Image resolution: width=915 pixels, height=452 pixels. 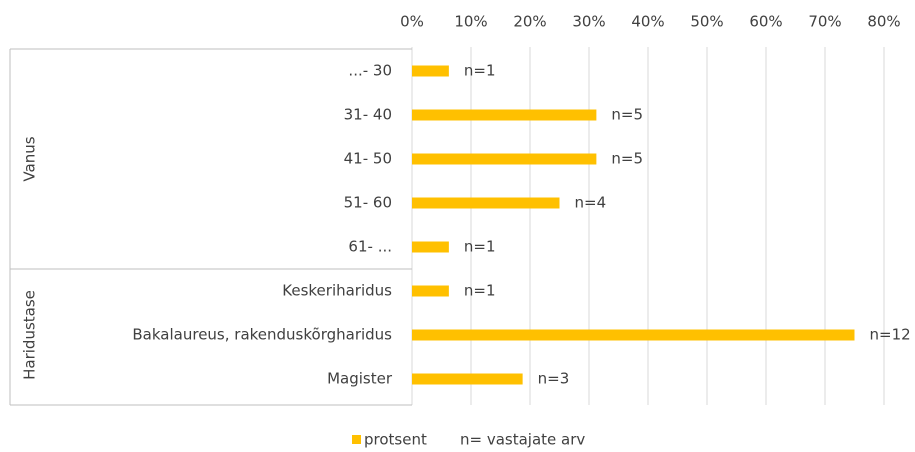 What do you see at coordinates (30, 158) in the screenshot?
I see `group-label: Vanus` at bounding box center [30, 158].